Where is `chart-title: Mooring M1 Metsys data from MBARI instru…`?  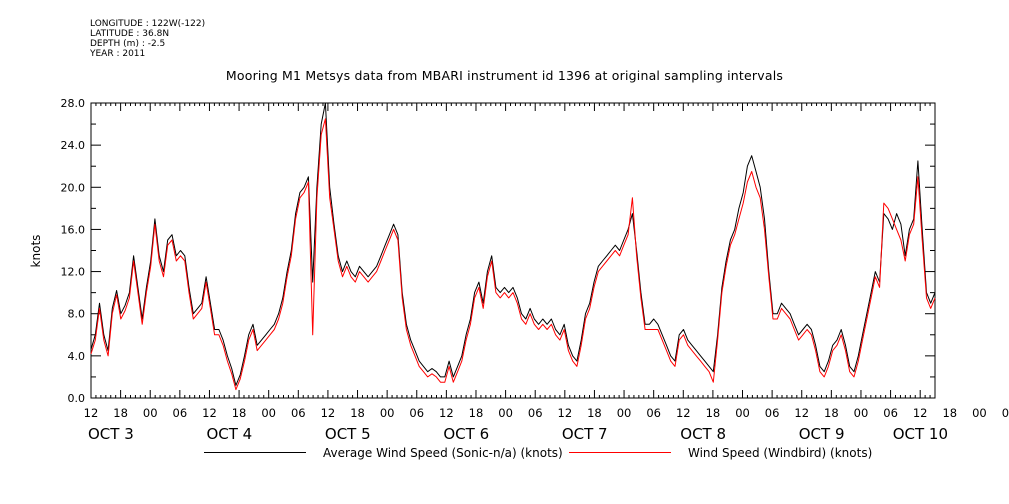 chart-title: Mooring M1 Metsys data from MBARI instru… is located at coordinates (504, 75).